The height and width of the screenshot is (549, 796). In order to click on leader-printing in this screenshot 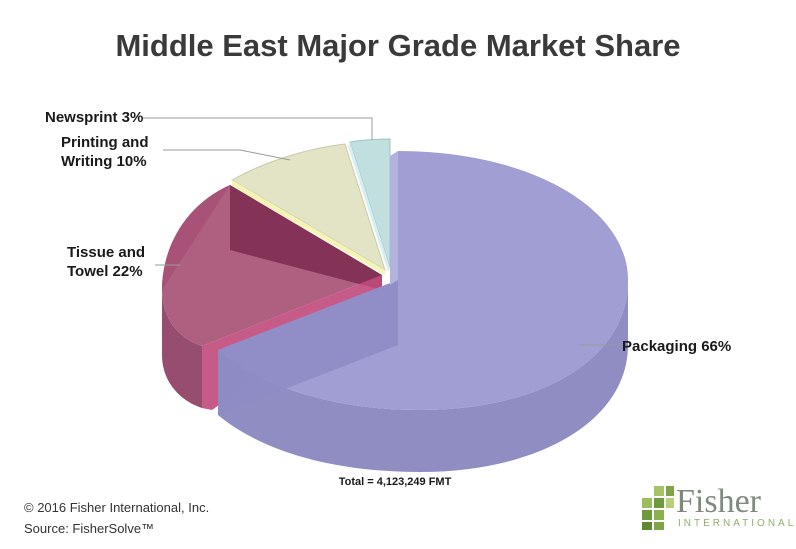, I will do `click(227, 155)`.